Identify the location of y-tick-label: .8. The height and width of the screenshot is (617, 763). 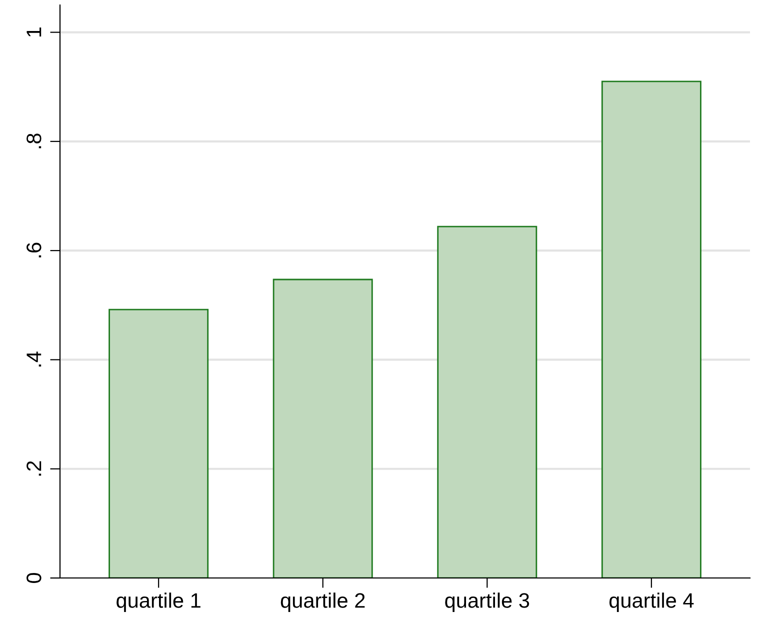
(34, 141).